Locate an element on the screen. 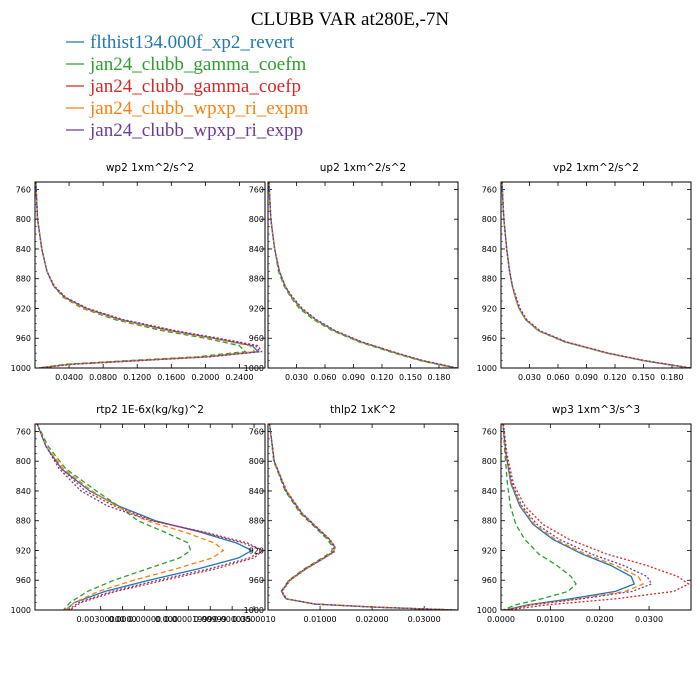 This screenshot has height=700, width=700. x-tick-label: 0.2400 is located at coordinates (239, 377).